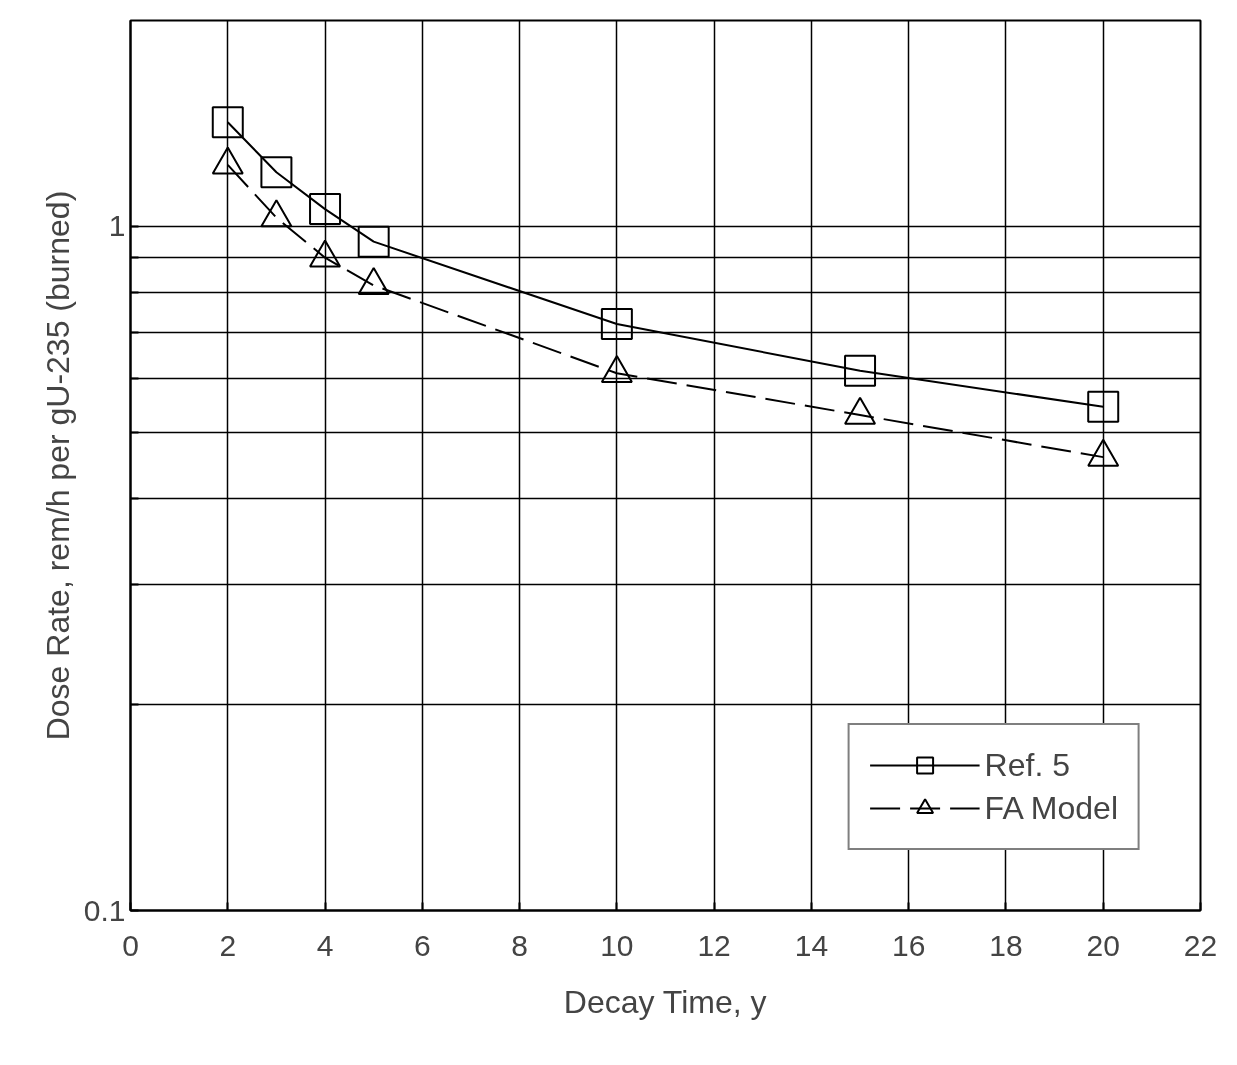  What do you see at coordinates (1027, 765) in the screenshot?
I see `legend-label: Ref. 5` at bounding box center [1027, 765].